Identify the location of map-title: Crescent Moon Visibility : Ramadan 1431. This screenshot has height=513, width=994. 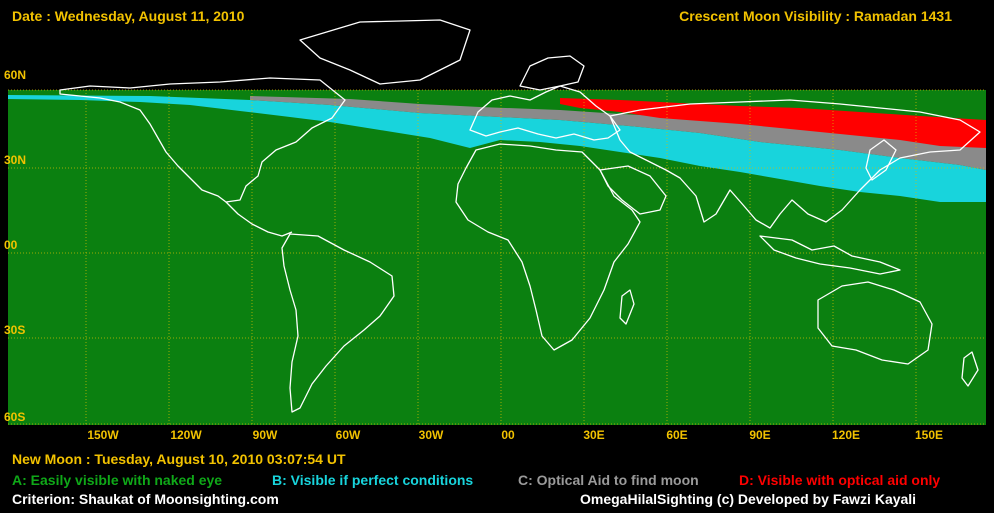
(815, 16).